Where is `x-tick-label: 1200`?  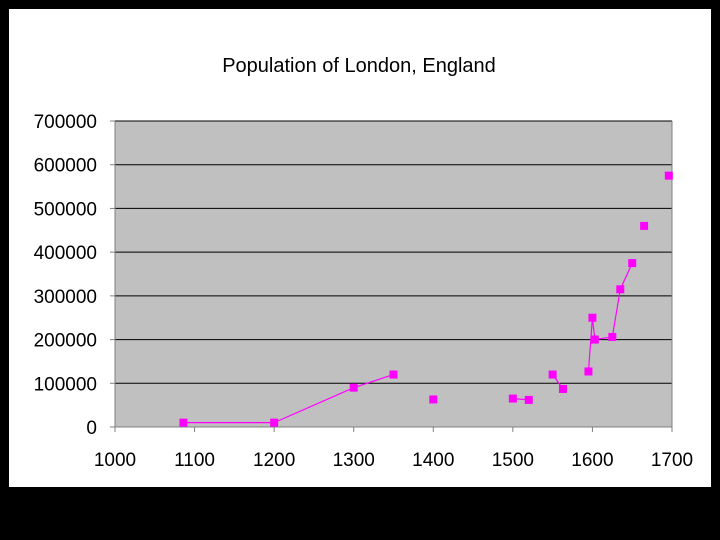
x-tick-label: 1200 is located at coordinates (274, 460).